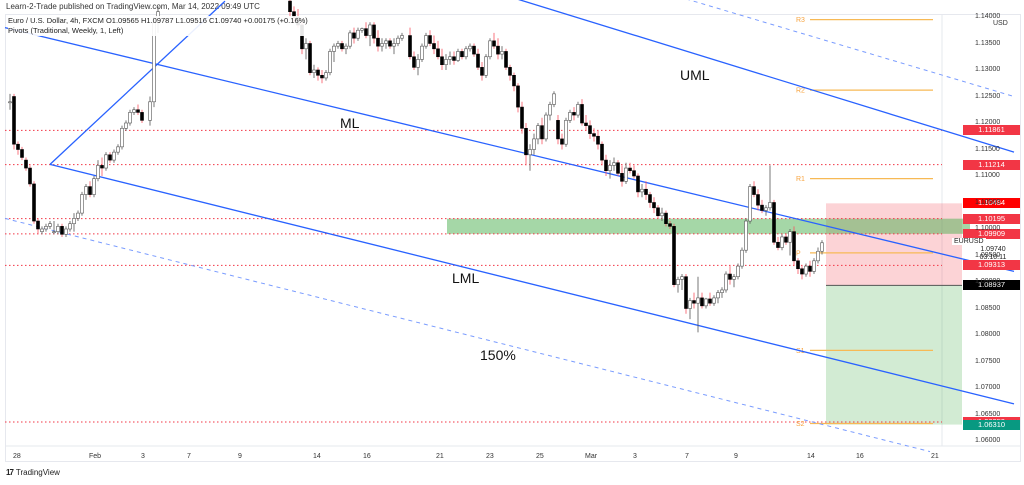 This screenshot has width=1024, height=485. I want to click on legend-pivots-indicator: Pivots (Traditional, Weekly, 1, Left), so click(66, 30).